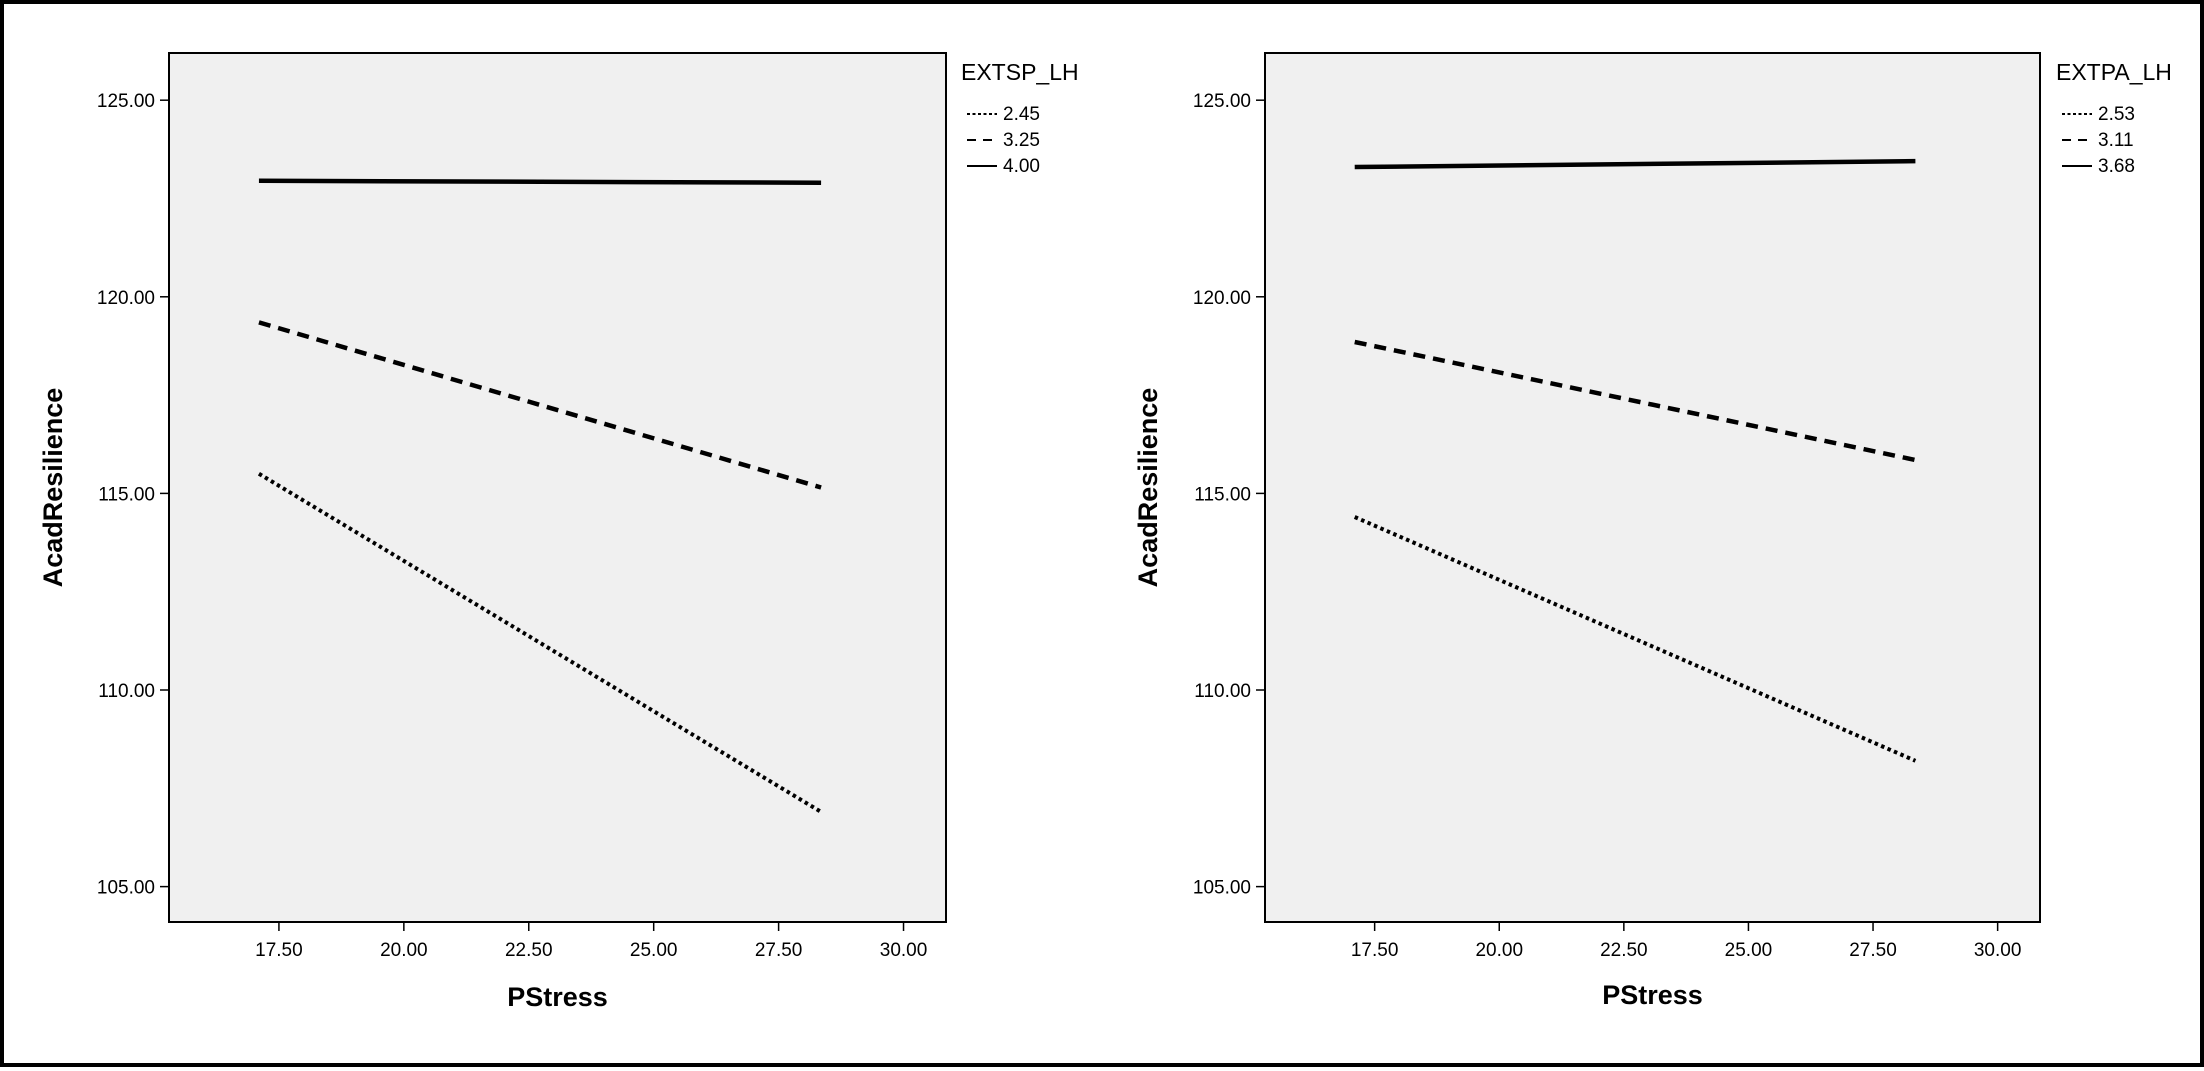 This screenshot has width=2204, height=1071. Describe the element at coordinates (1020, 72) in the screenshot. I see `legend-title: EXTSP_LH` at that location.